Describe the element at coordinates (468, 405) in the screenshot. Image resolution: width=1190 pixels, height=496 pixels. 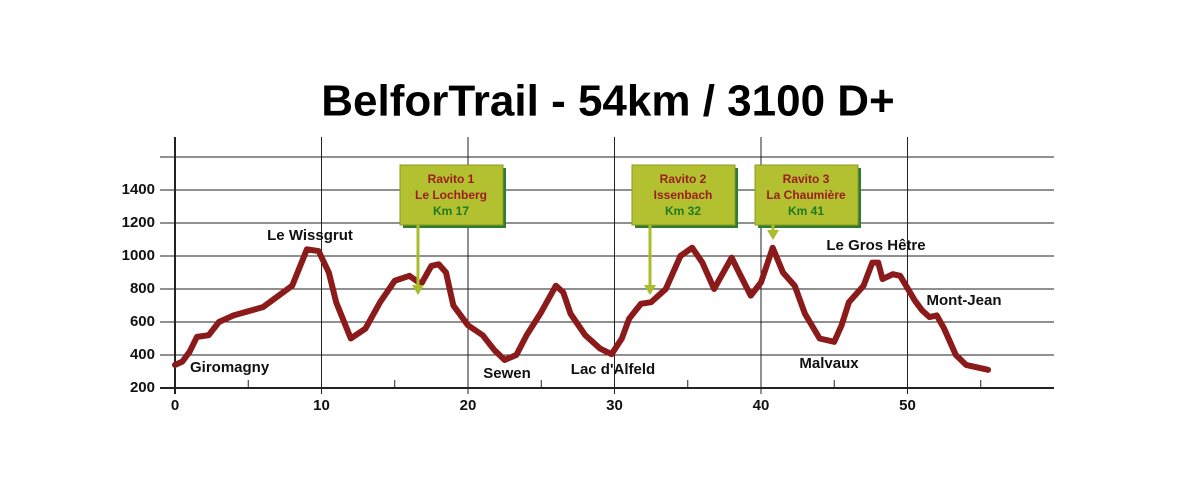
I see `x-tick-label: 20` at that location.